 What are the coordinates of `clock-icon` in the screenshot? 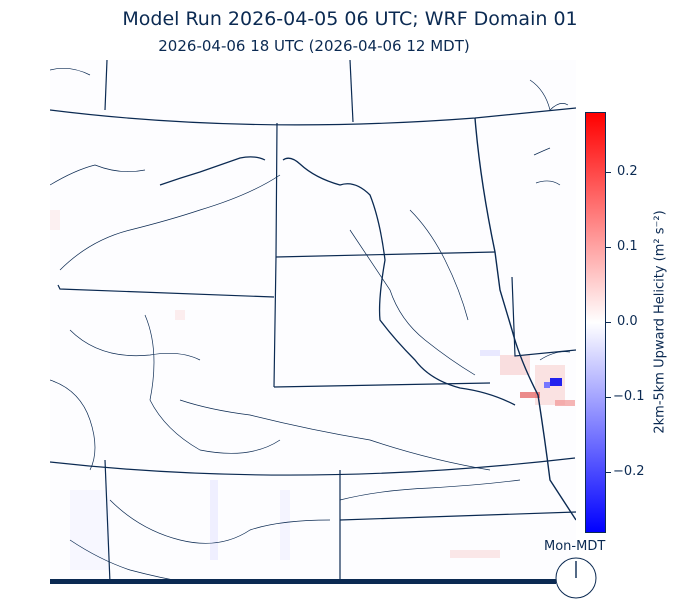 It's located at (576, 578).